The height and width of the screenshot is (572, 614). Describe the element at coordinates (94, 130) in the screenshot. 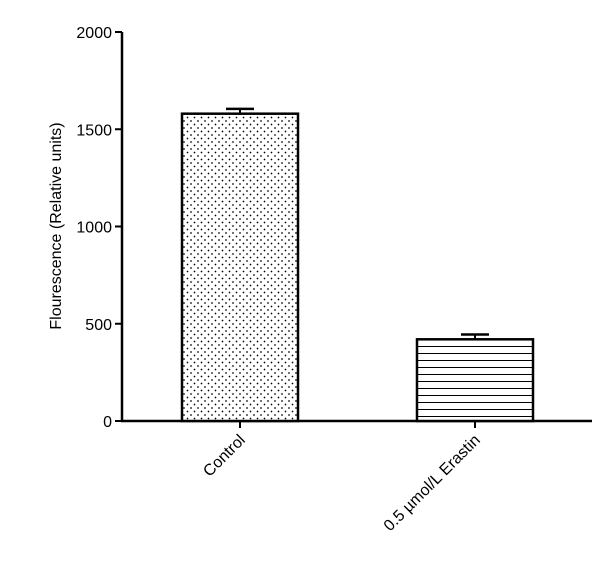

I see `y-tick-label: 1500` at that location.